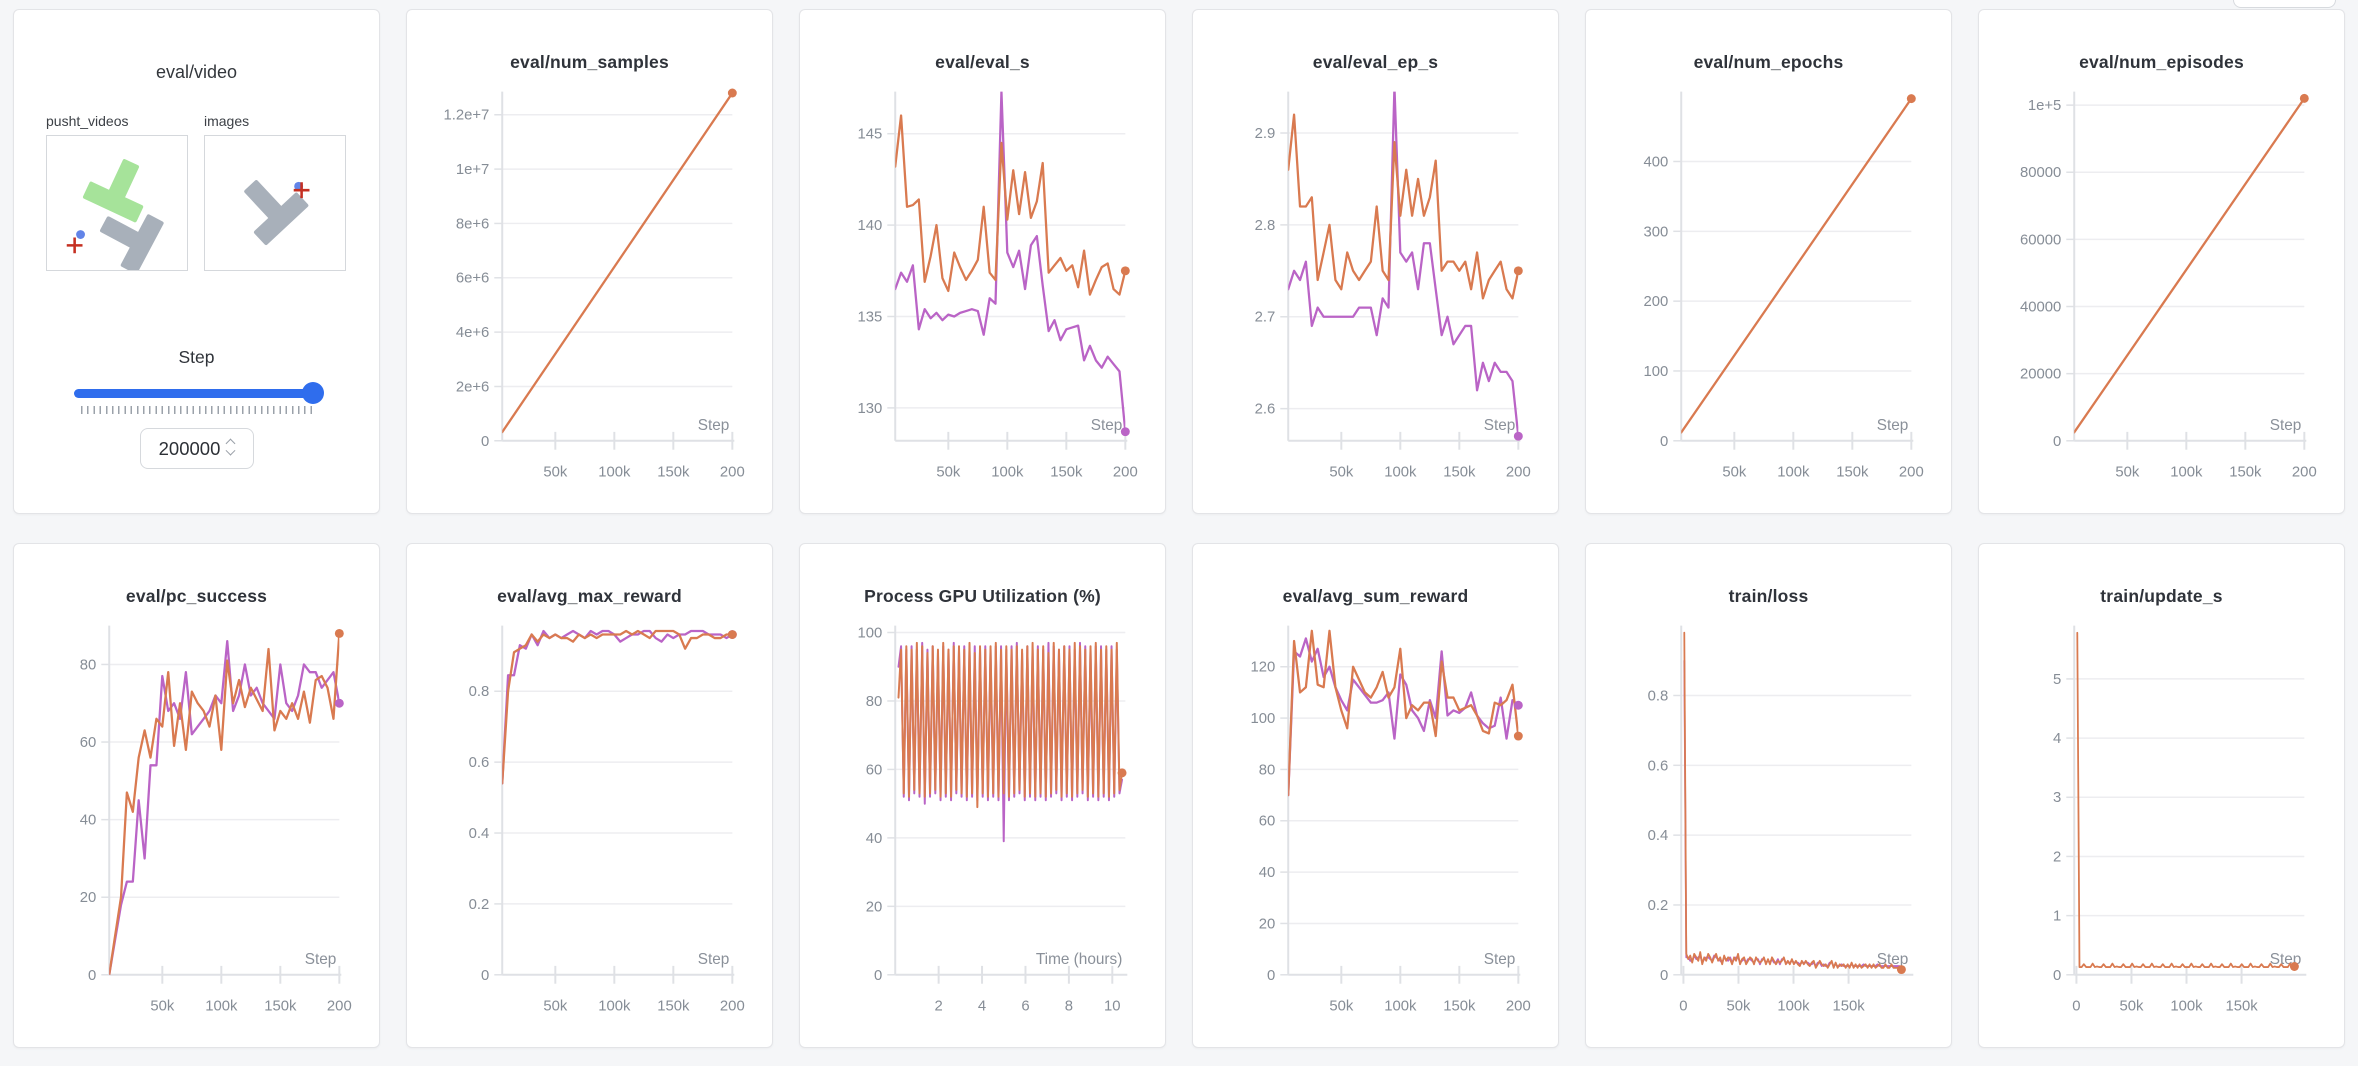 This screenshot has height=1066, width=2358. I want to click on chart-title: eval/avg_sum_reward, so click(1375, 596).